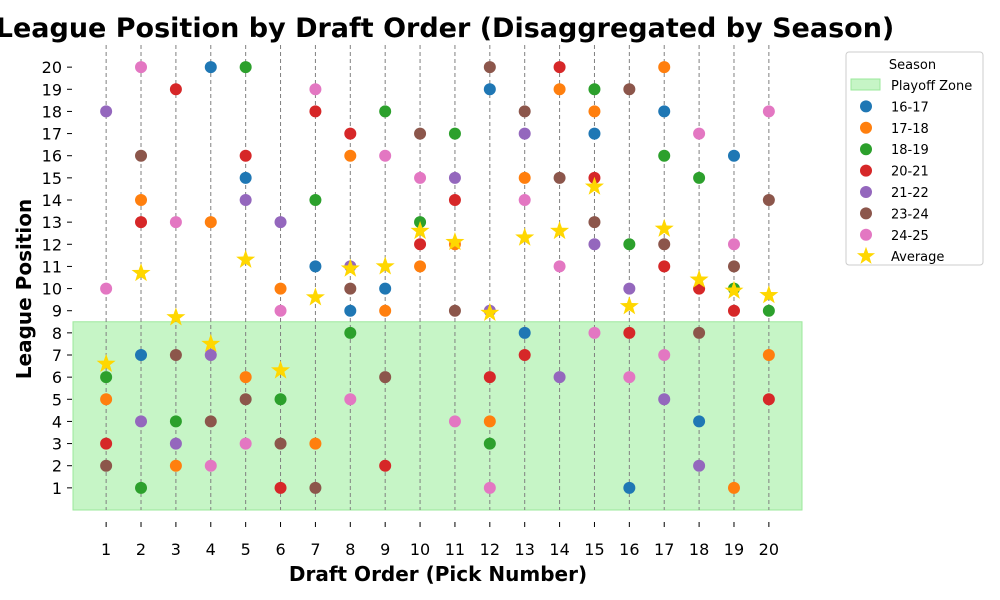 The image size is (1000, 600). I want to click on x-tick-label: 5, so click(246, 549).